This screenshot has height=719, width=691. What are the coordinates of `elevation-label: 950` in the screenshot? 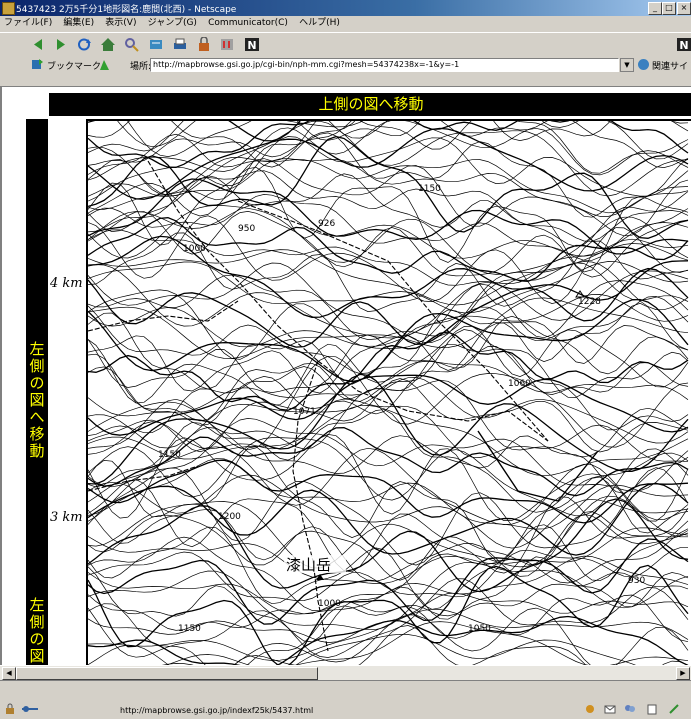 It's located at (246, 229).